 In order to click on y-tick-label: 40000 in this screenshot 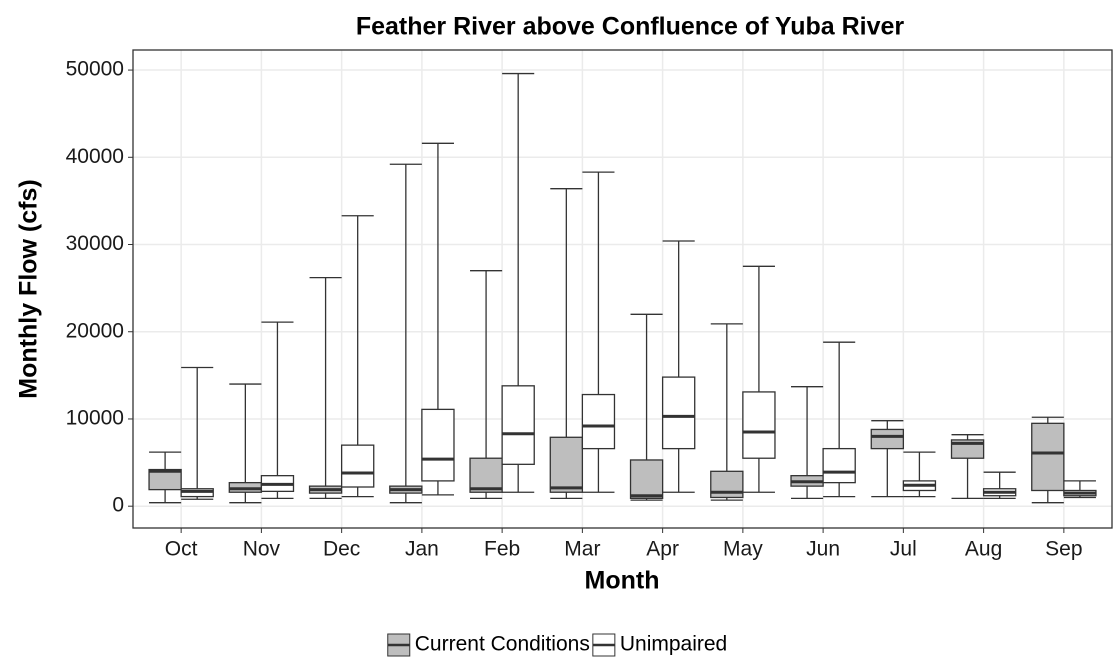, I will do `click(95, 156)`.